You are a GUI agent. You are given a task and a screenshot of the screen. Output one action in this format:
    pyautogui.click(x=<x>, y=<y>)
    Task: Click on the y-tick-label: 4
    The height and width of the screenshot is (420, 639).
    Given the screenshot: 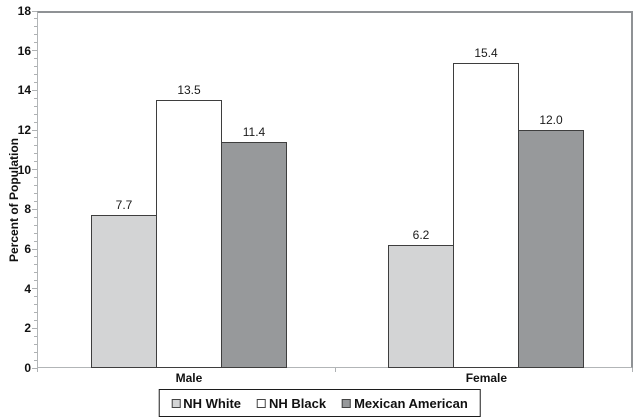 What is the action you would take?
    pyautogui.click(x=27, y=288)
    